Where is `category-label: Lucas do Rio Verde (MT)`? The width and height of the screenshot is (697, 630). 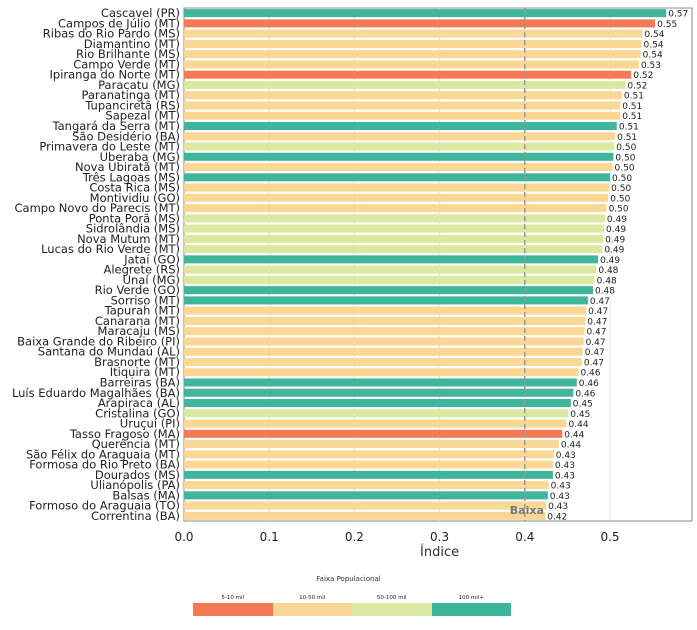 category-label: Lucas do Rio Verde (MT) is located at coordinates (110, 249).